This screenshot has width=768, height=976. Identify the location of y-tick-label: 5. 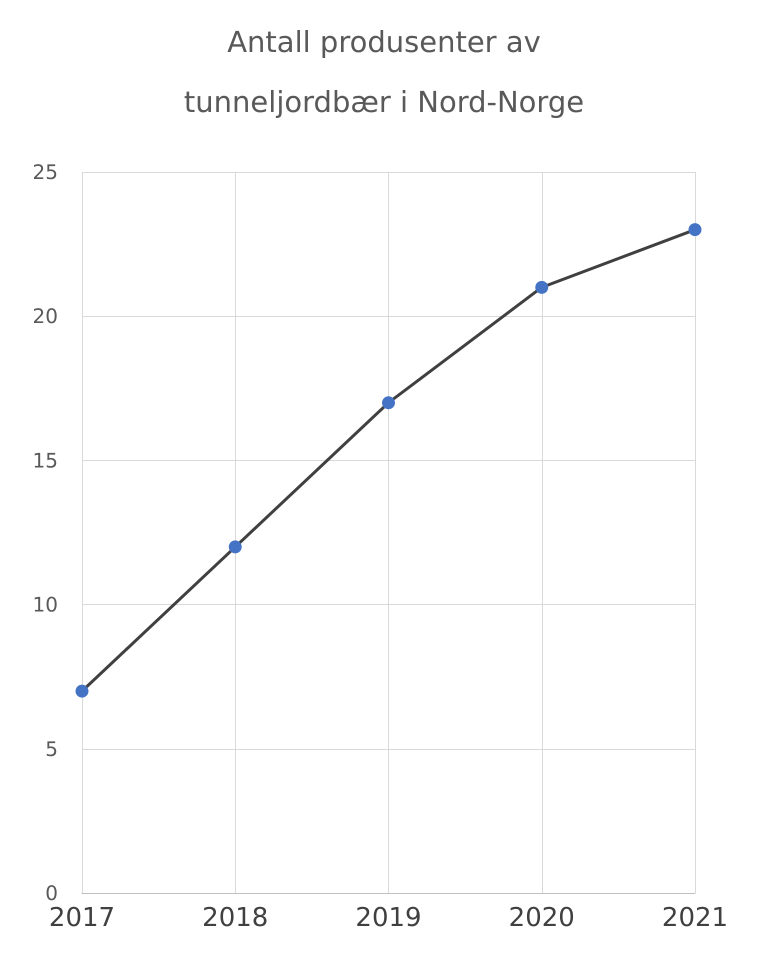
(51, 748).